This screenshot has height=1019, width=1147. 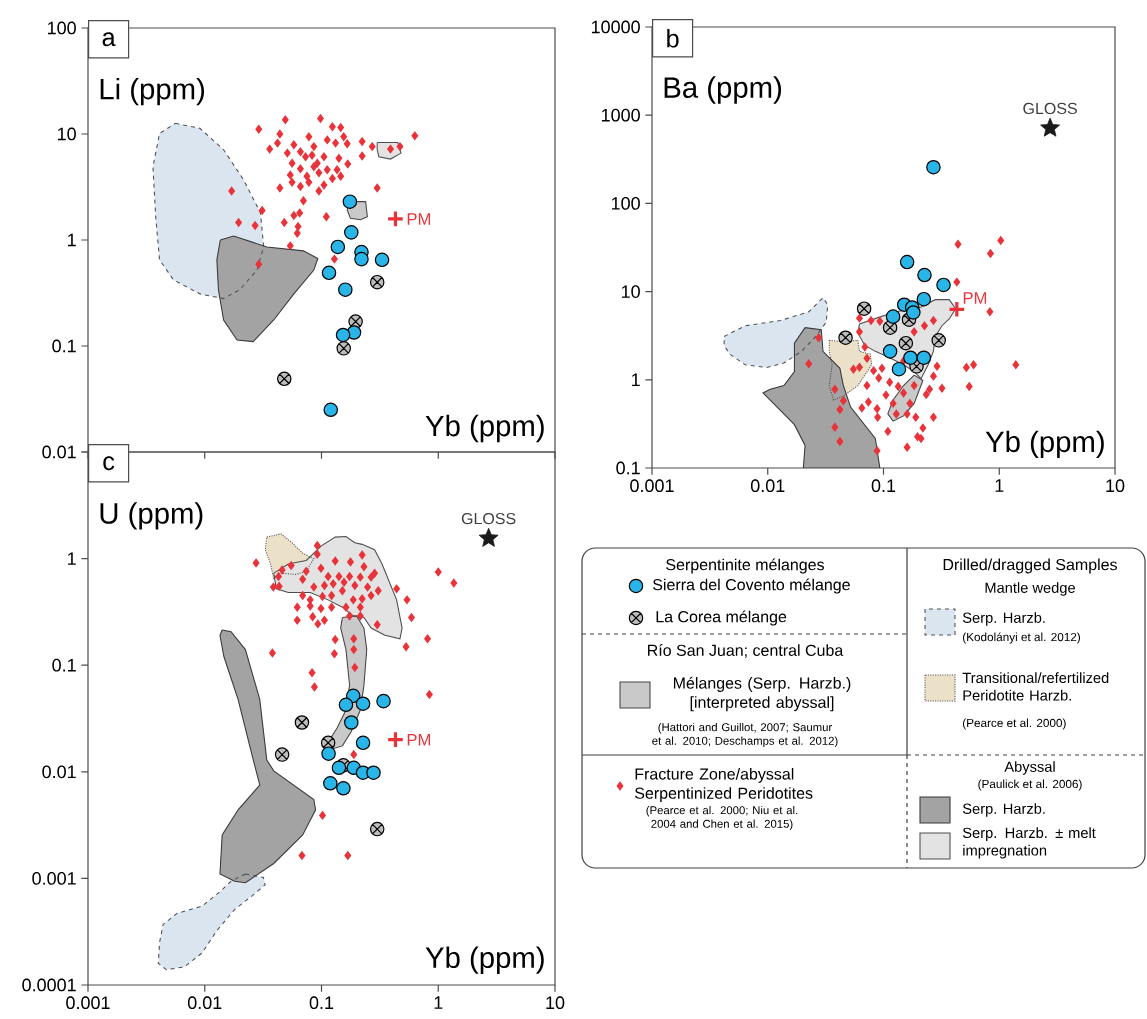 I want to click on text: (Hattori and Guillot, 2007; Saumur et al. 2010; Deschamps et al. 2012), so click(x=745, y=735).